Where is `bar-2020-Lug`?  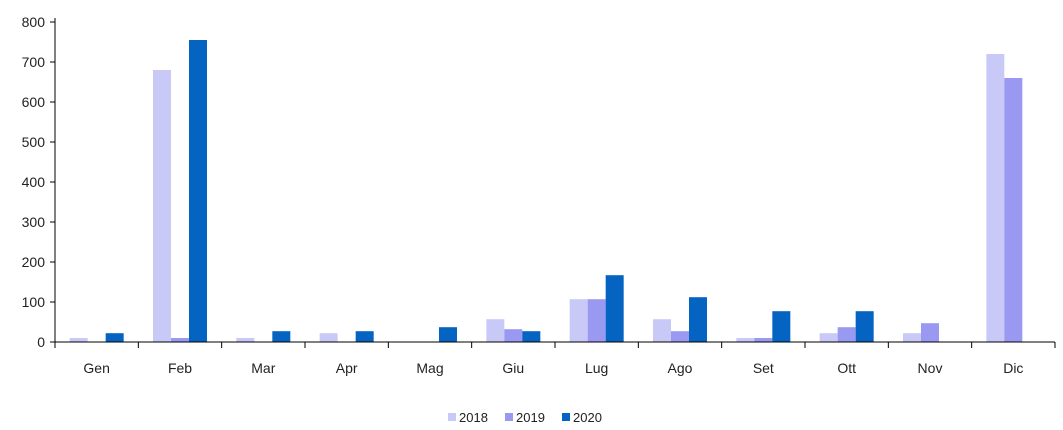 bar-2020-Lug is located at coordinates (614, 308).